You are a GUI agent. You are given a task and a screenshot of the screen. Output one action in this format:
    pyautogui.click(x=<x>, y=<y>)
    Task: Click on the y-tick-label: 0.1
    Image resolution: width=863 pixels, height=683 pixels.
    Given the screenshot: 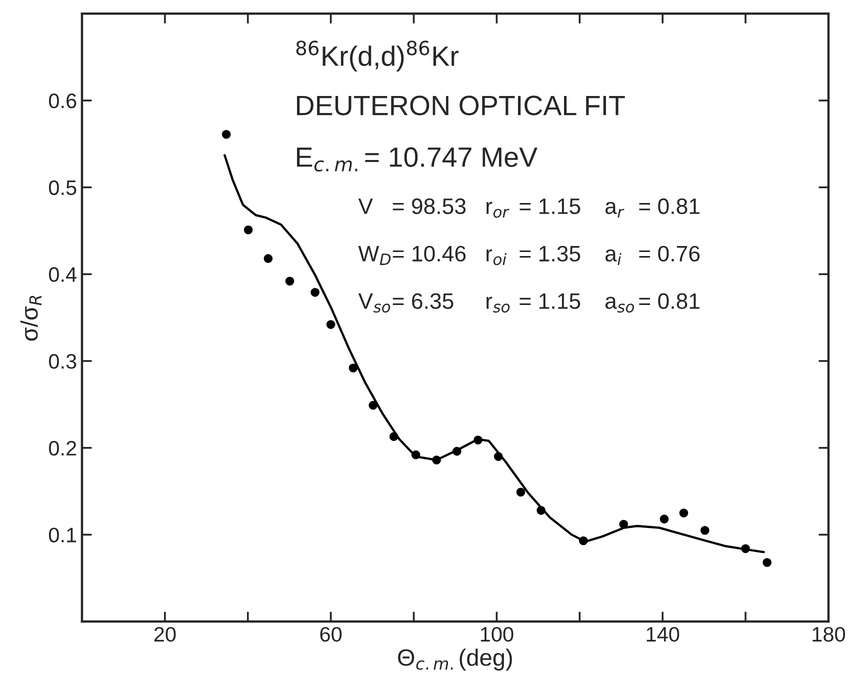 What is the action you would take?
    pyautogui.click(x=62, y=535)
    